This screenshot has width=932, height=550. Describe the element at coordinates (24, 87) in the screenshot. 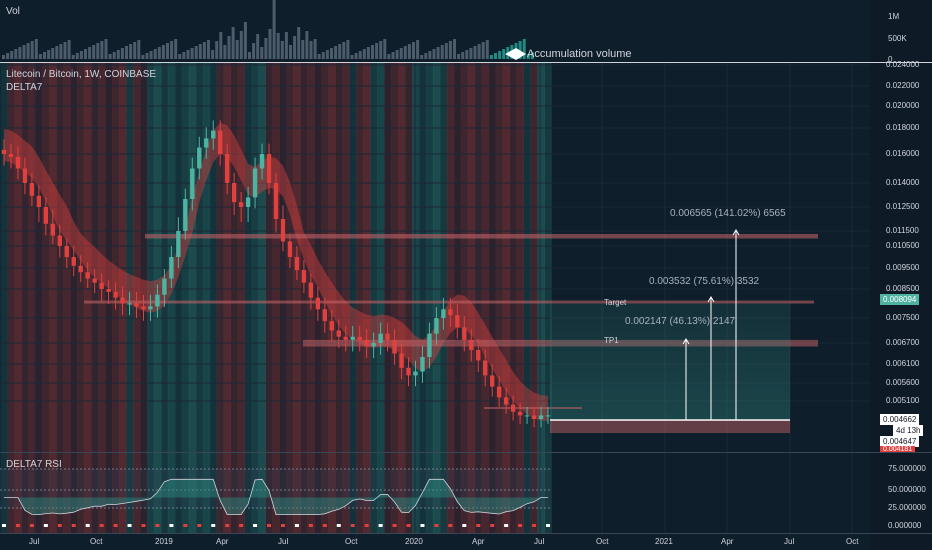

I see `indicator-label: DELTA7` at that location.